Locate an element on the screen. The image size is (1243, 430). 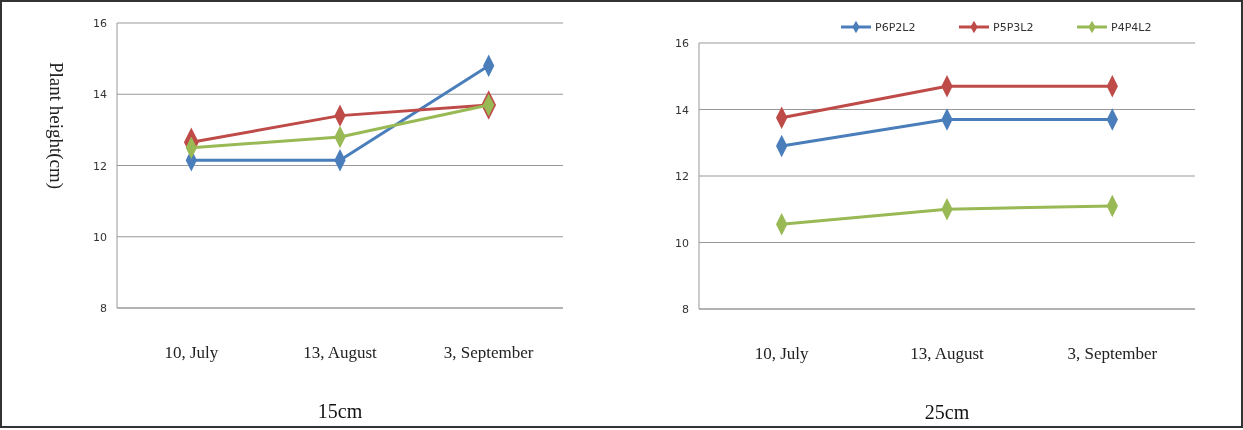
legend-label: P4P4L2 is located at coordinates (1131, 27).